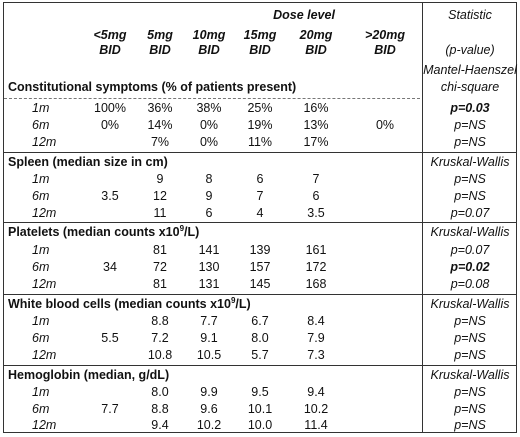  What do you see at coordinates (160, 125) in the screenshot?
I see `table-cell: 14%` at bounding box center [160, 125].